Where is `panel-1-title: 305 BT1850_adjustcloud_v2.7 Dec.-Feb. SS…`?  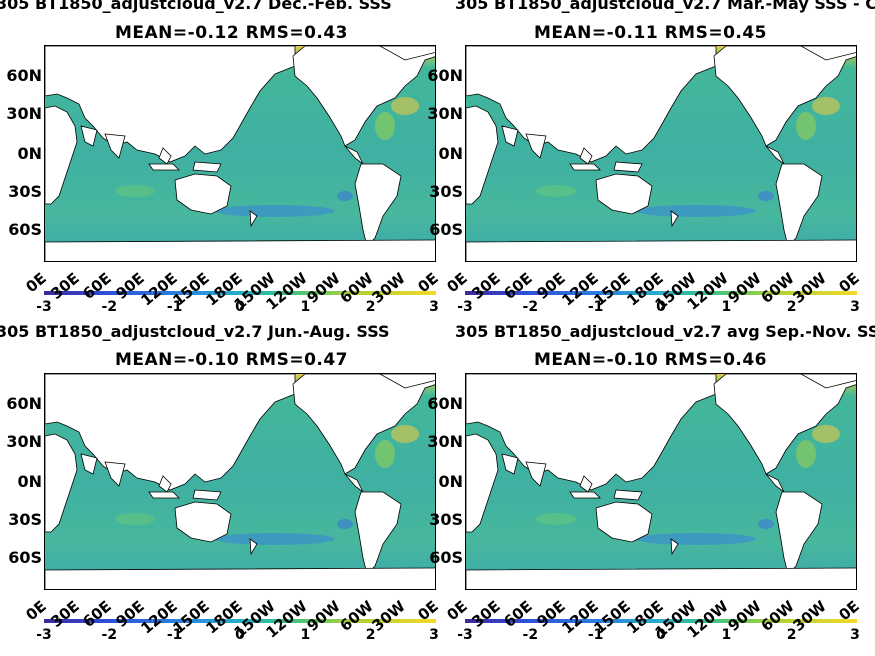
panel-1-title: 305 BT1850_adjustcloud_v2.7 Dec.-Feb. SS… is located at coordinates (196, 6).